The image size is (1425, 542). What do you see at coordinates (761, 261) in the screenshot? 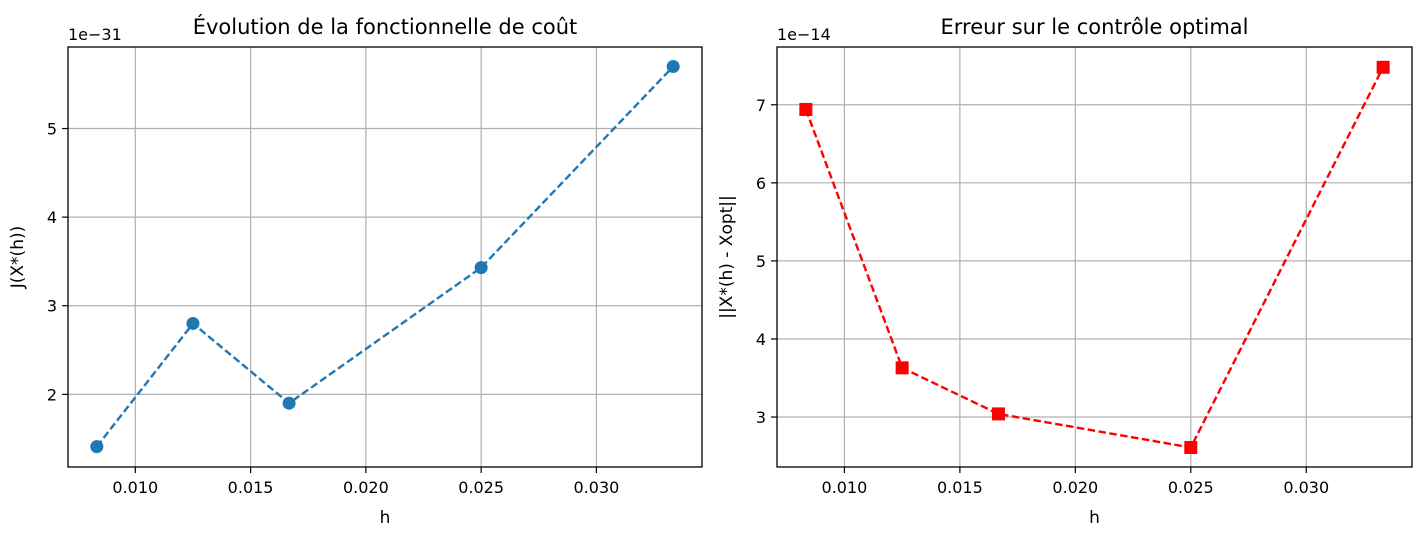
I see `chart-1-y-tick-label: 5` at bounding box center [761, 261].